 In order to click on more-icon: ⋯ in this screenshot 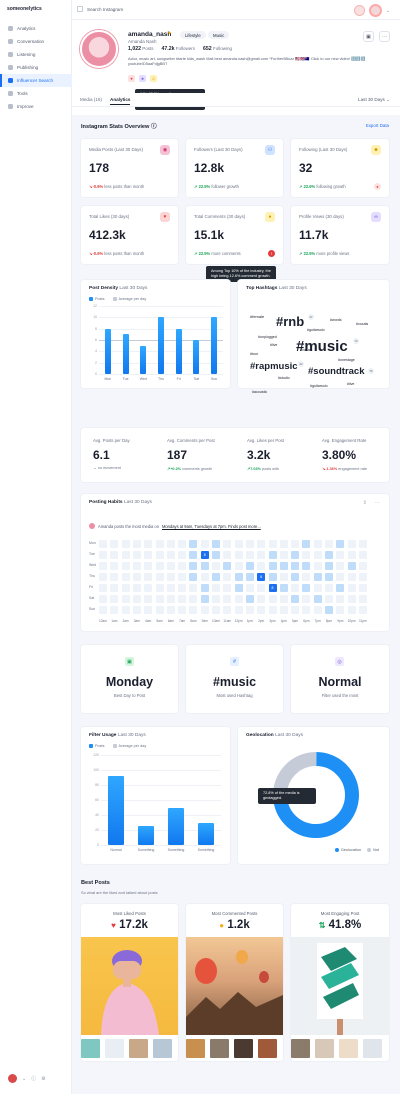, I will do `click(377, 503)`.